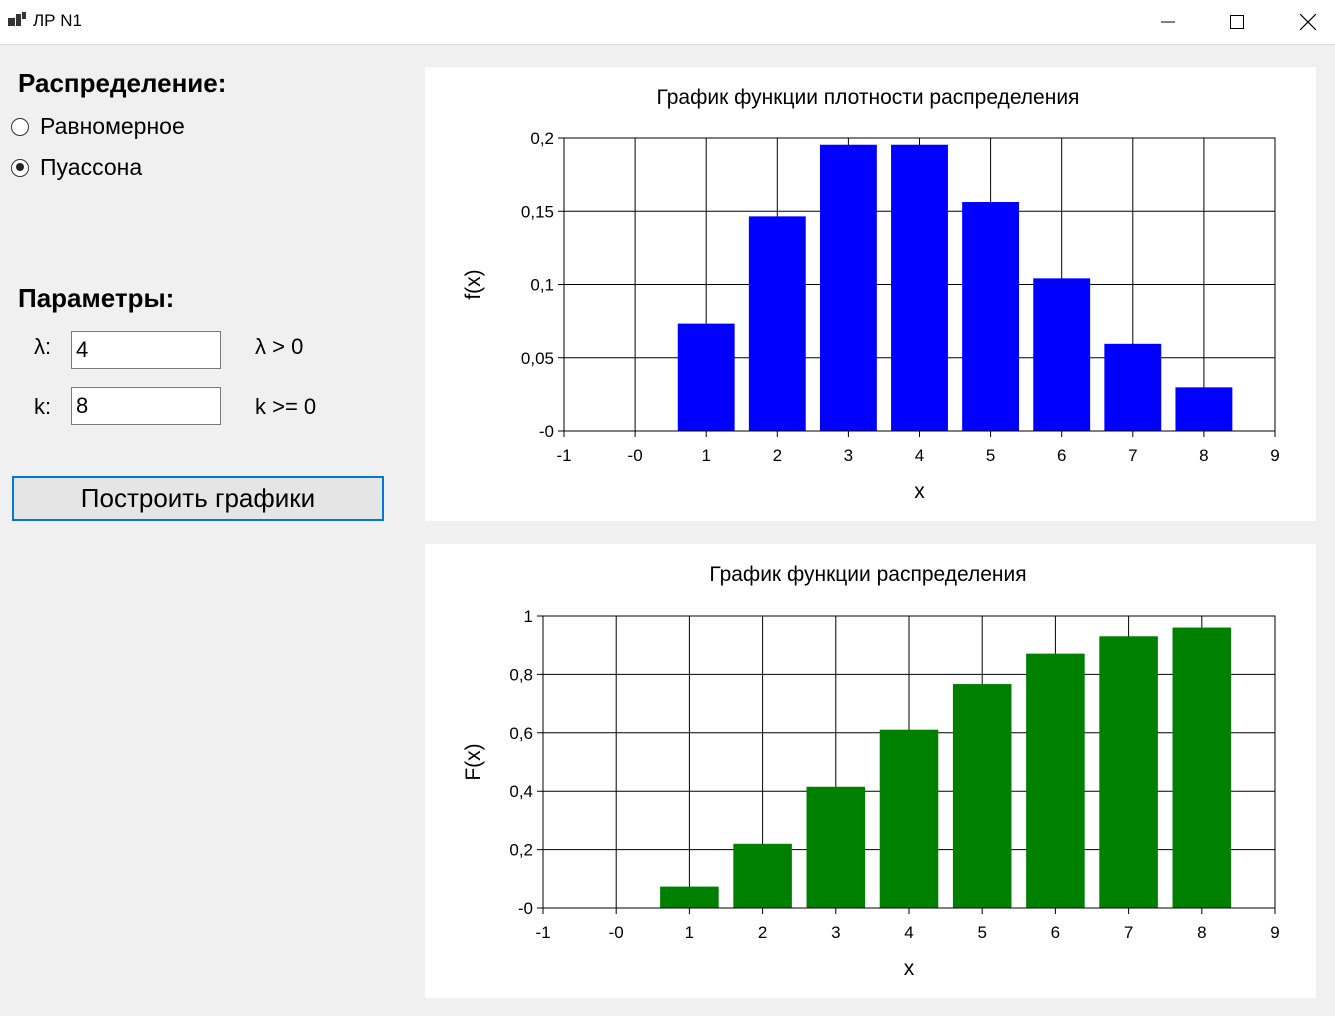  I want to click on lambda-hint: λ > 0, so click(279, 346).